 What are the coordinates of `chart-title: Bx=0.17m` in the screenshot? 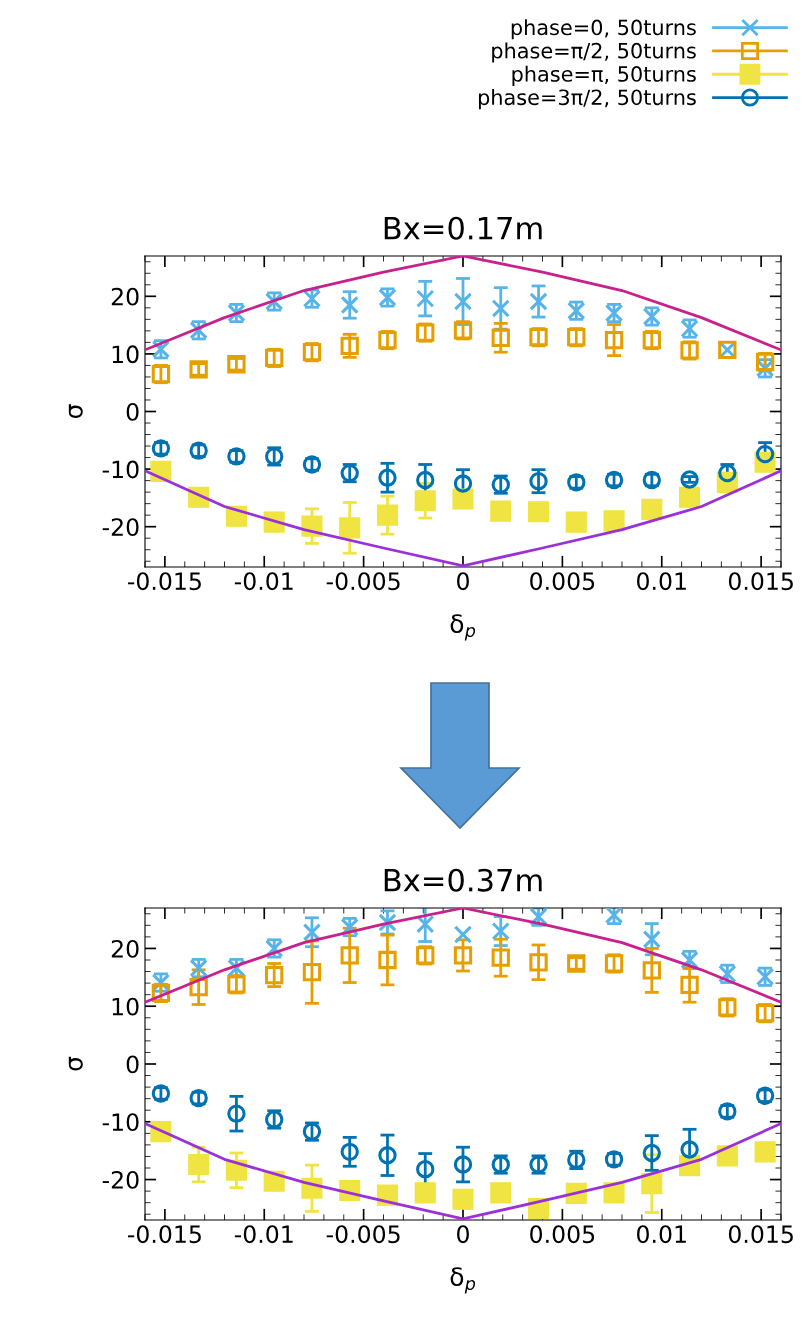 It's located at (463, 228).